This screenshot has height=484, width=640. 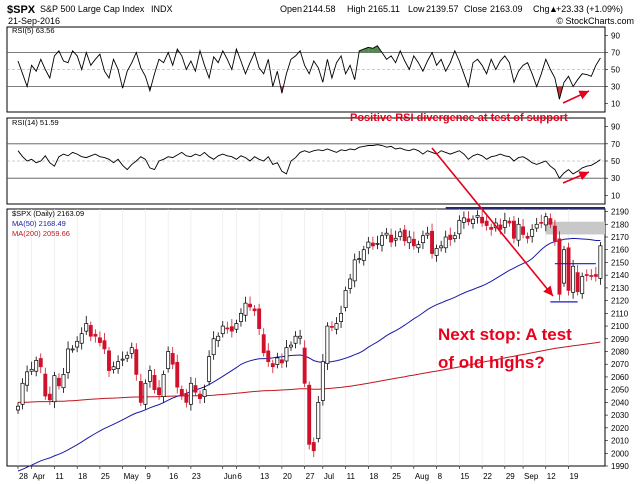 What do you see at coordinates (595, 21) in the screenshot?
I see `watermark: © StockCharts.com` at bounding box center [595, 21].